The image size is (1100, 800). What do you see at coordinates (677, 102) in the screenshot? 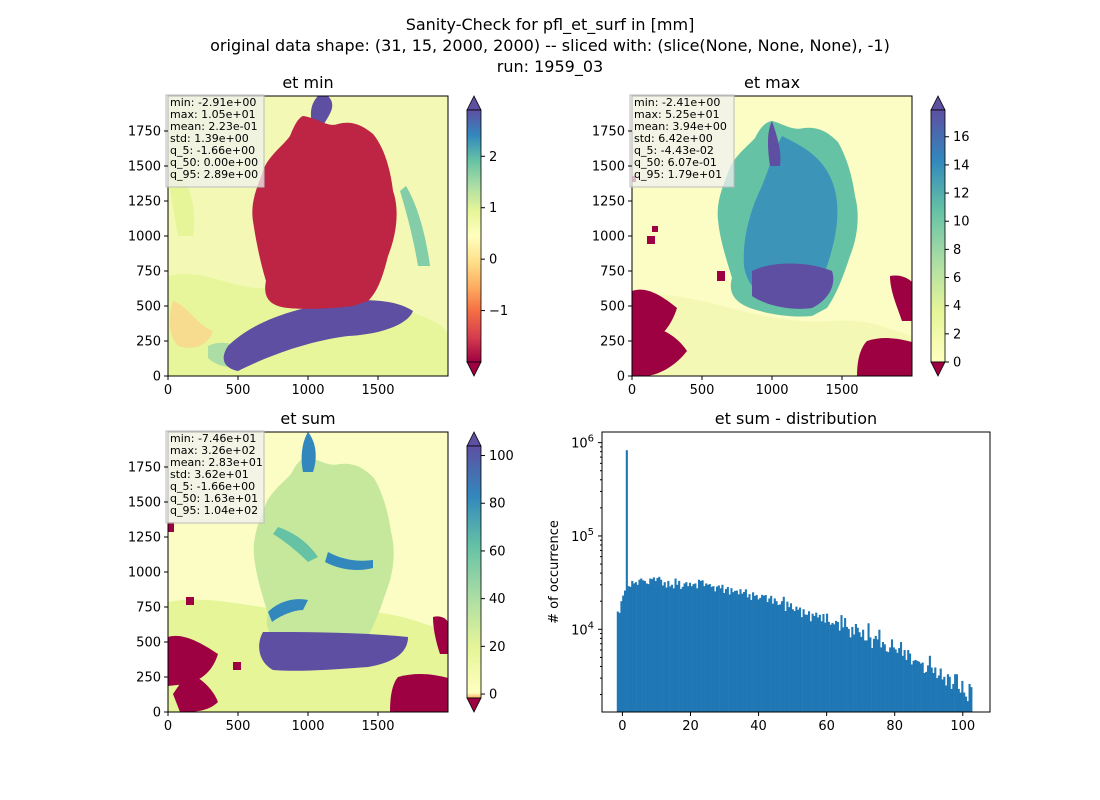
I see `stat-line: min: -2.41e+00` at bounding box center [677, 102].